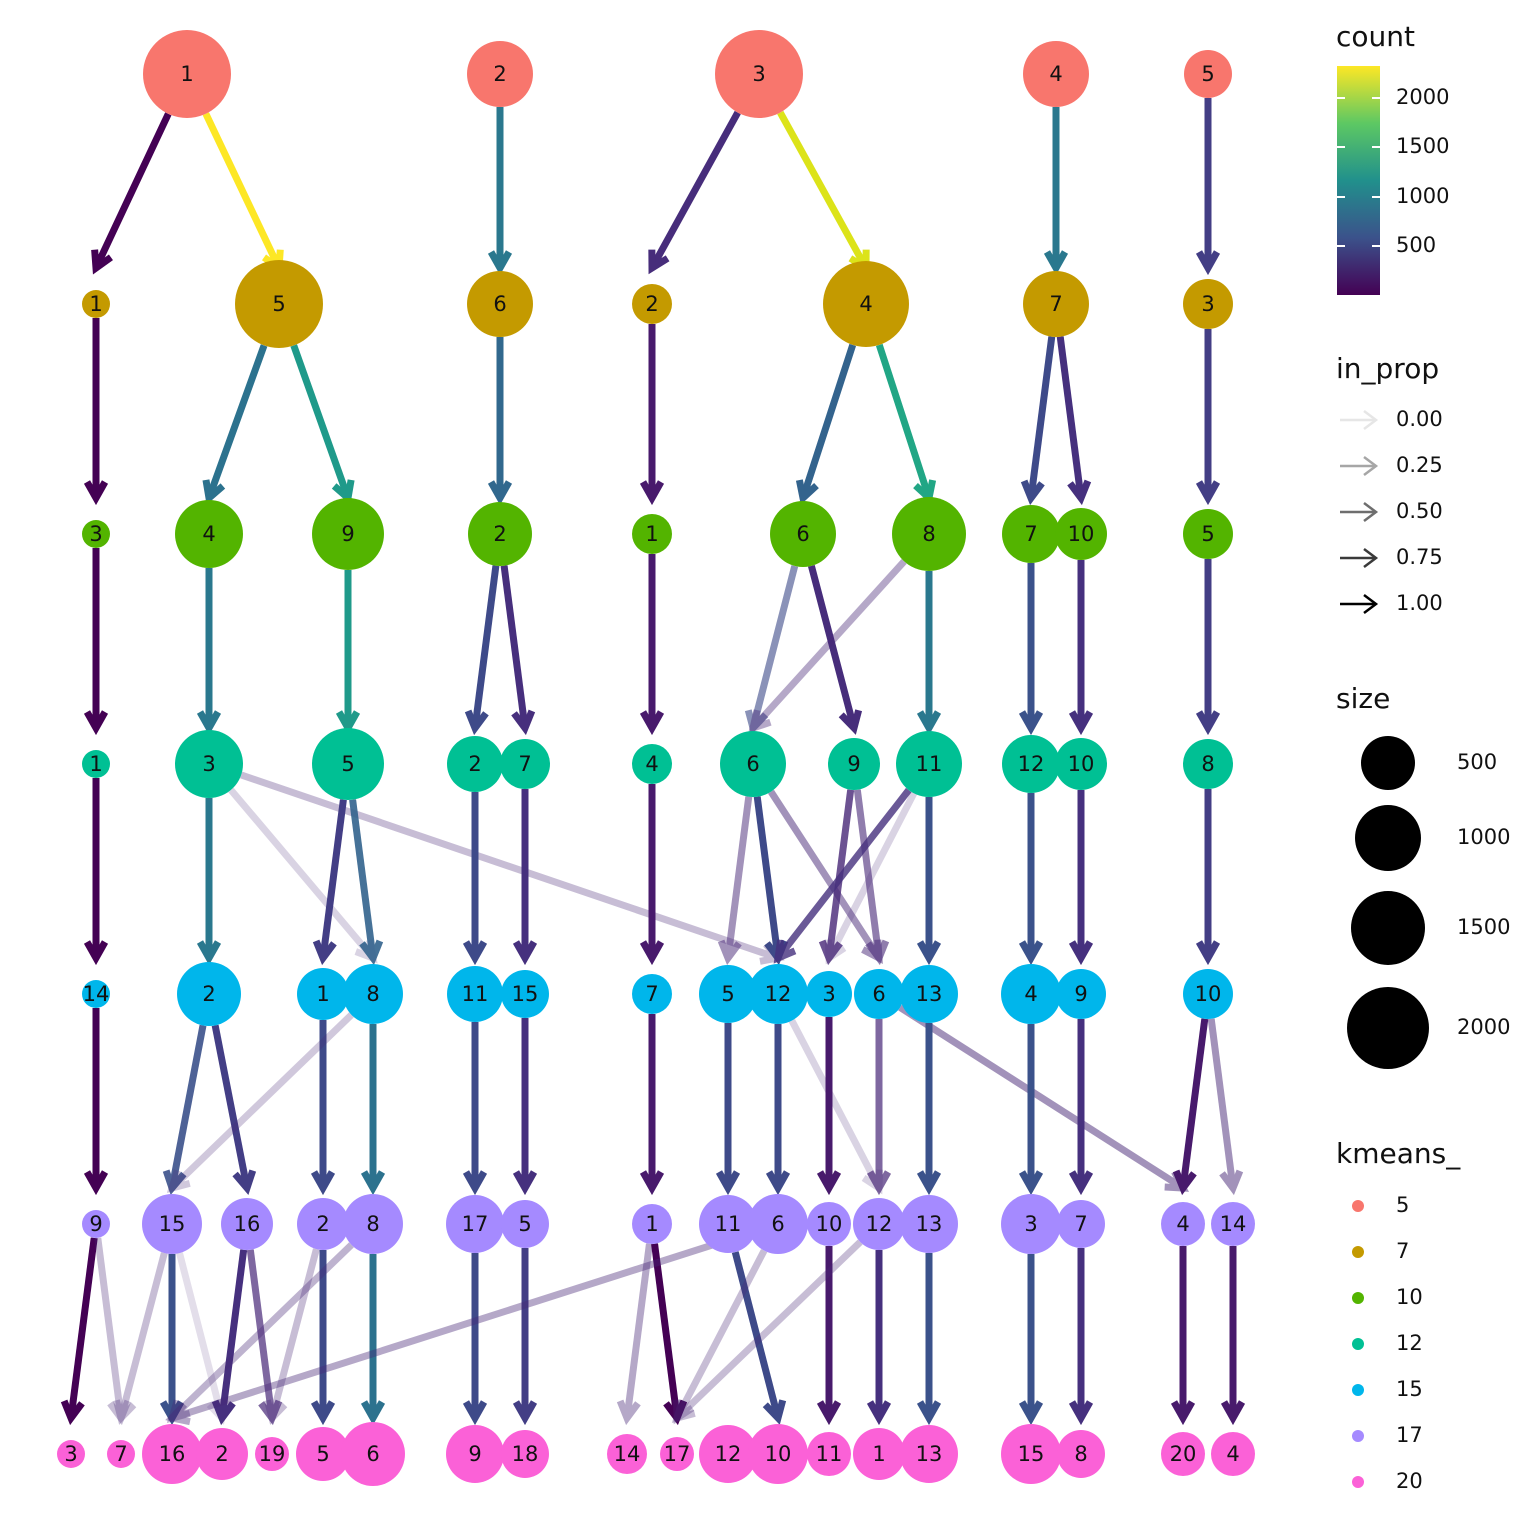  I want to click on node-label: 7, so click(1080, 1224).